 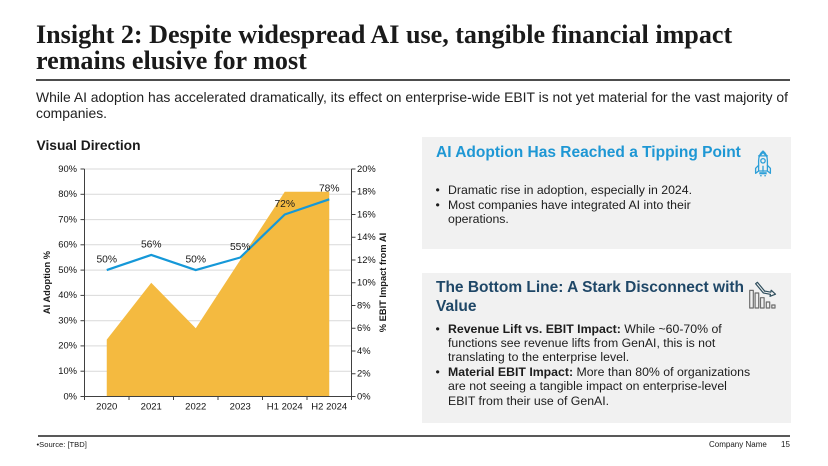 I want to click on svg-text: 56%, so click(x=151, y=244).